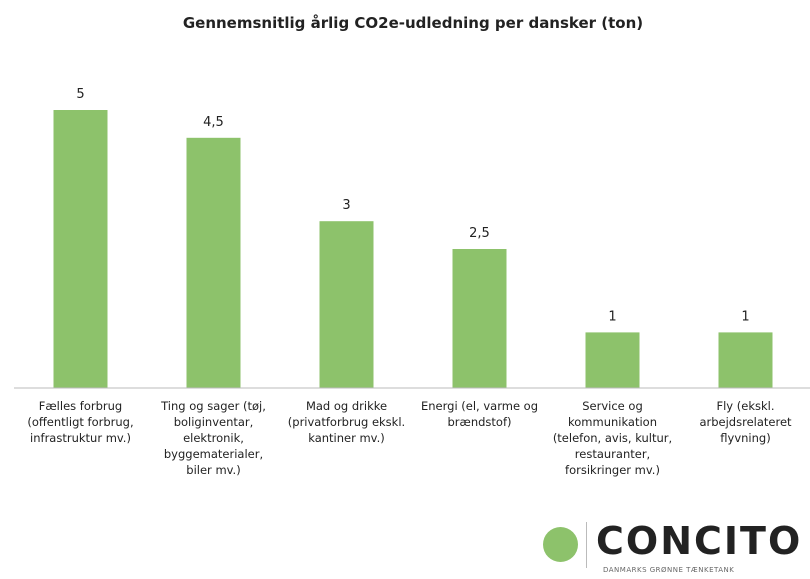  What do you see at coordinates (479, 414) in the screenshot?
I see `x-tick-label: Energi (el, varme og brændstof)` at bounding box center [479, 414].